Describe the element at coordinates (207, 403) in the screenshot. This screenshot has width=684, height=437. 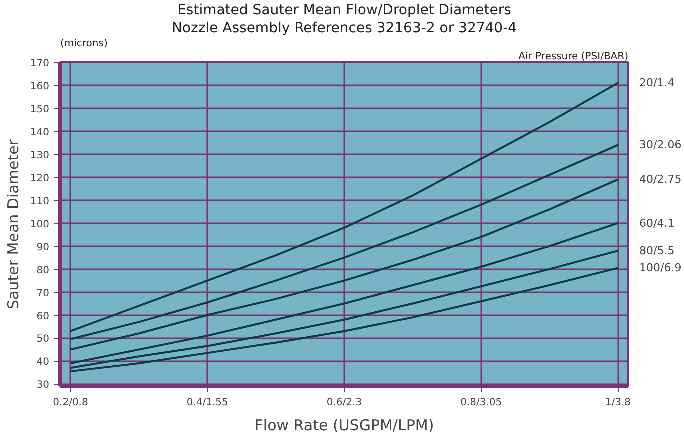
I see `x-tick-label: 0.4/1.55` at that location.